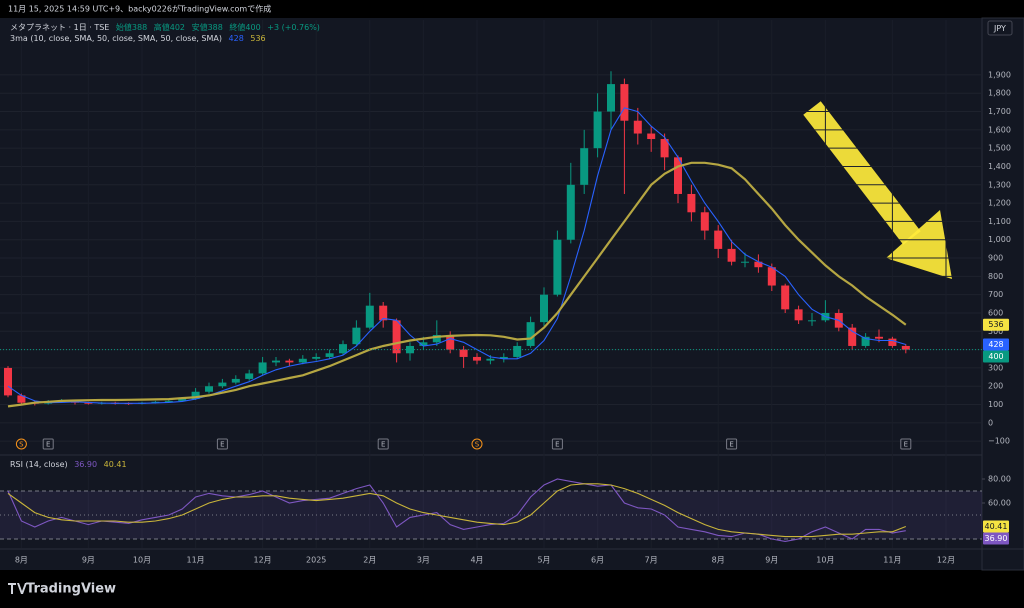  What do you see at coordinates (995, 258) in the screenshot?
I see `y-tick-label: 900` at bounding box center [995, 258].